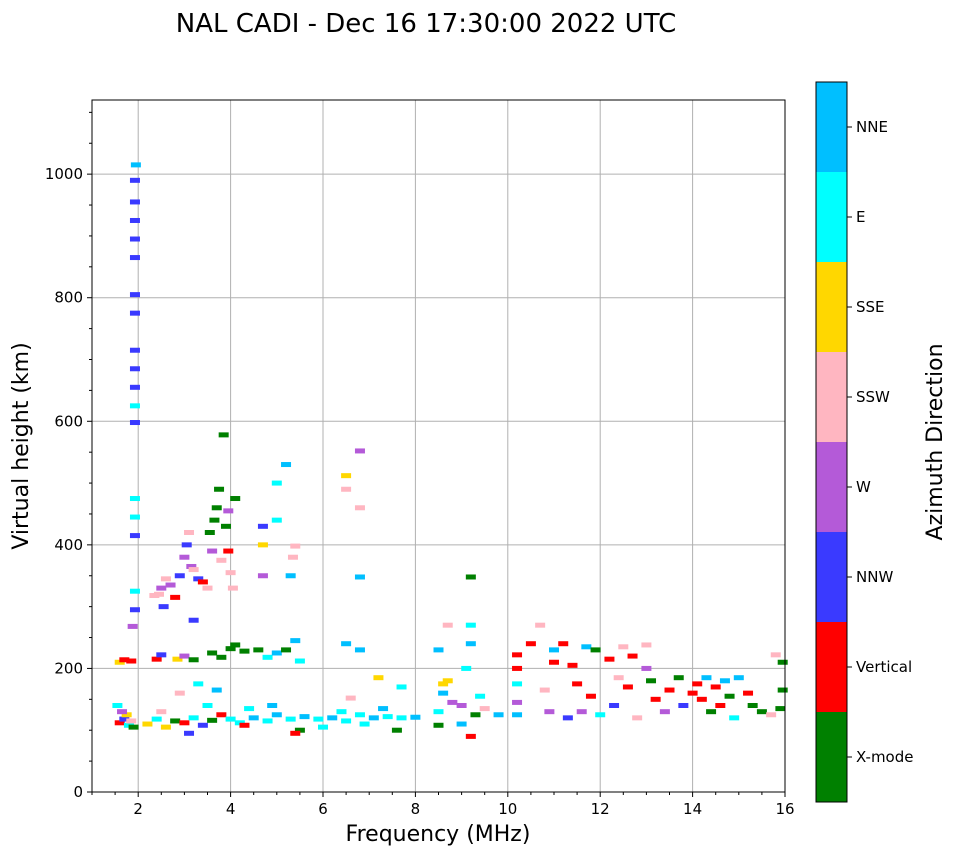 Image resolution: width=958 pixels, height=857 pixels. What do you see at coordinates (78, 792) in the screenshot?
I see `y-tick-label: 0` at bounding box center [78, 792].